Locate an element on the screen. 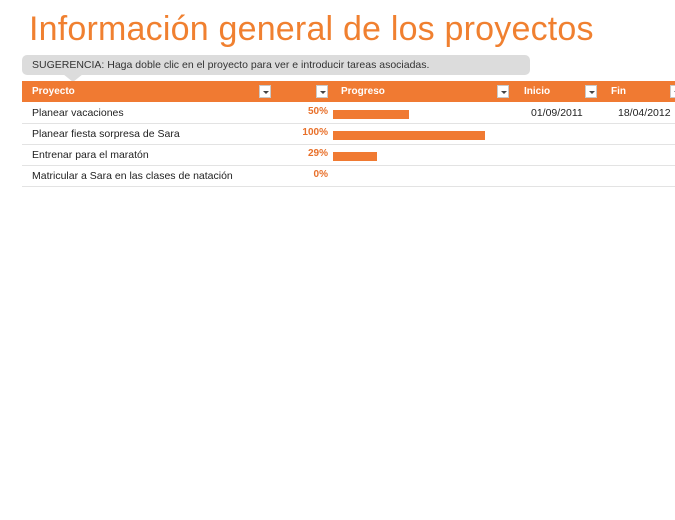  progress-percent: 0% is located at coordinates (320, 174).